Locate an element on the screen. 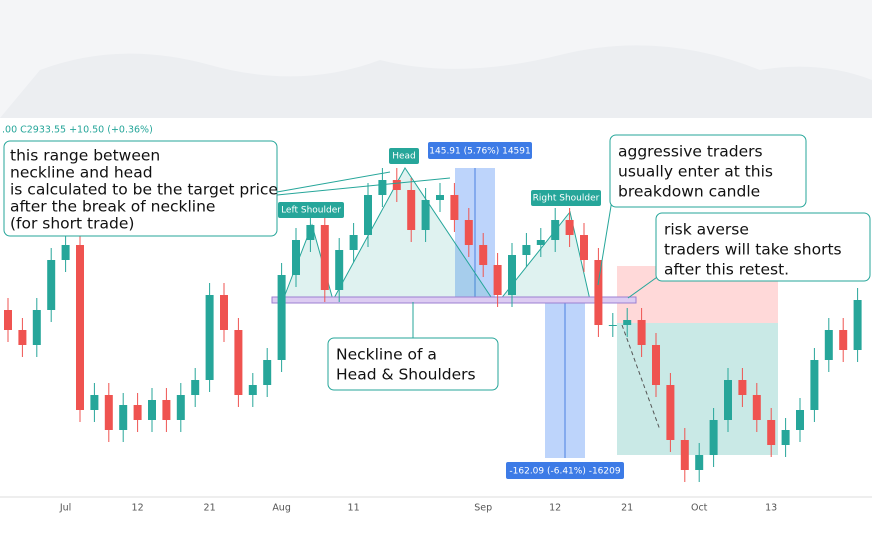 This screenshot has height=549, width=872. measure-down-label: -162.09 (-6.41%) -16209 is located at coordinates (564, 472).